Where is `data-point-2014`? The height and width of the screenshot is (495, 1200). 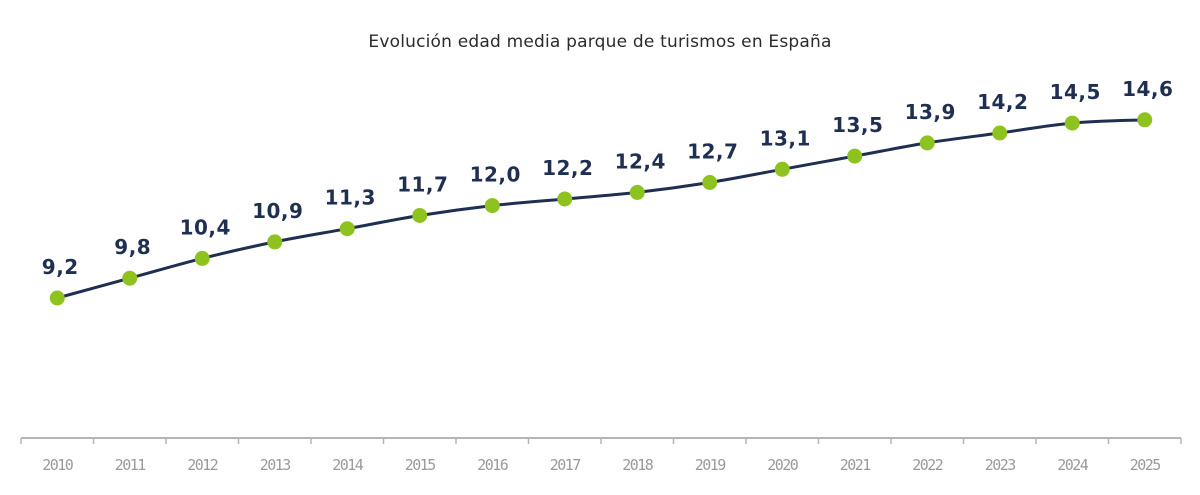 data-point-2014 is located at coordinates (347, 229).